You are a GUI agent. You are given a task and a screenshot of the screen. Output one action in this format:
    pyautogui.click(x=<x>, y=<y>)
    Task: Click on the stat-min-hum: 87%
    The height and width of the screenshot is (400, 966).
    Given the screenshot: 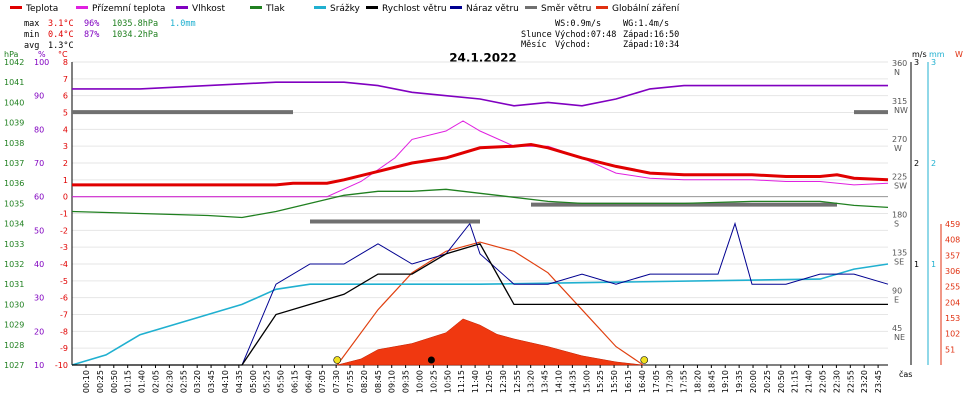 What is the action you would take?
    pyautogui.click(x=91, y=35)
    